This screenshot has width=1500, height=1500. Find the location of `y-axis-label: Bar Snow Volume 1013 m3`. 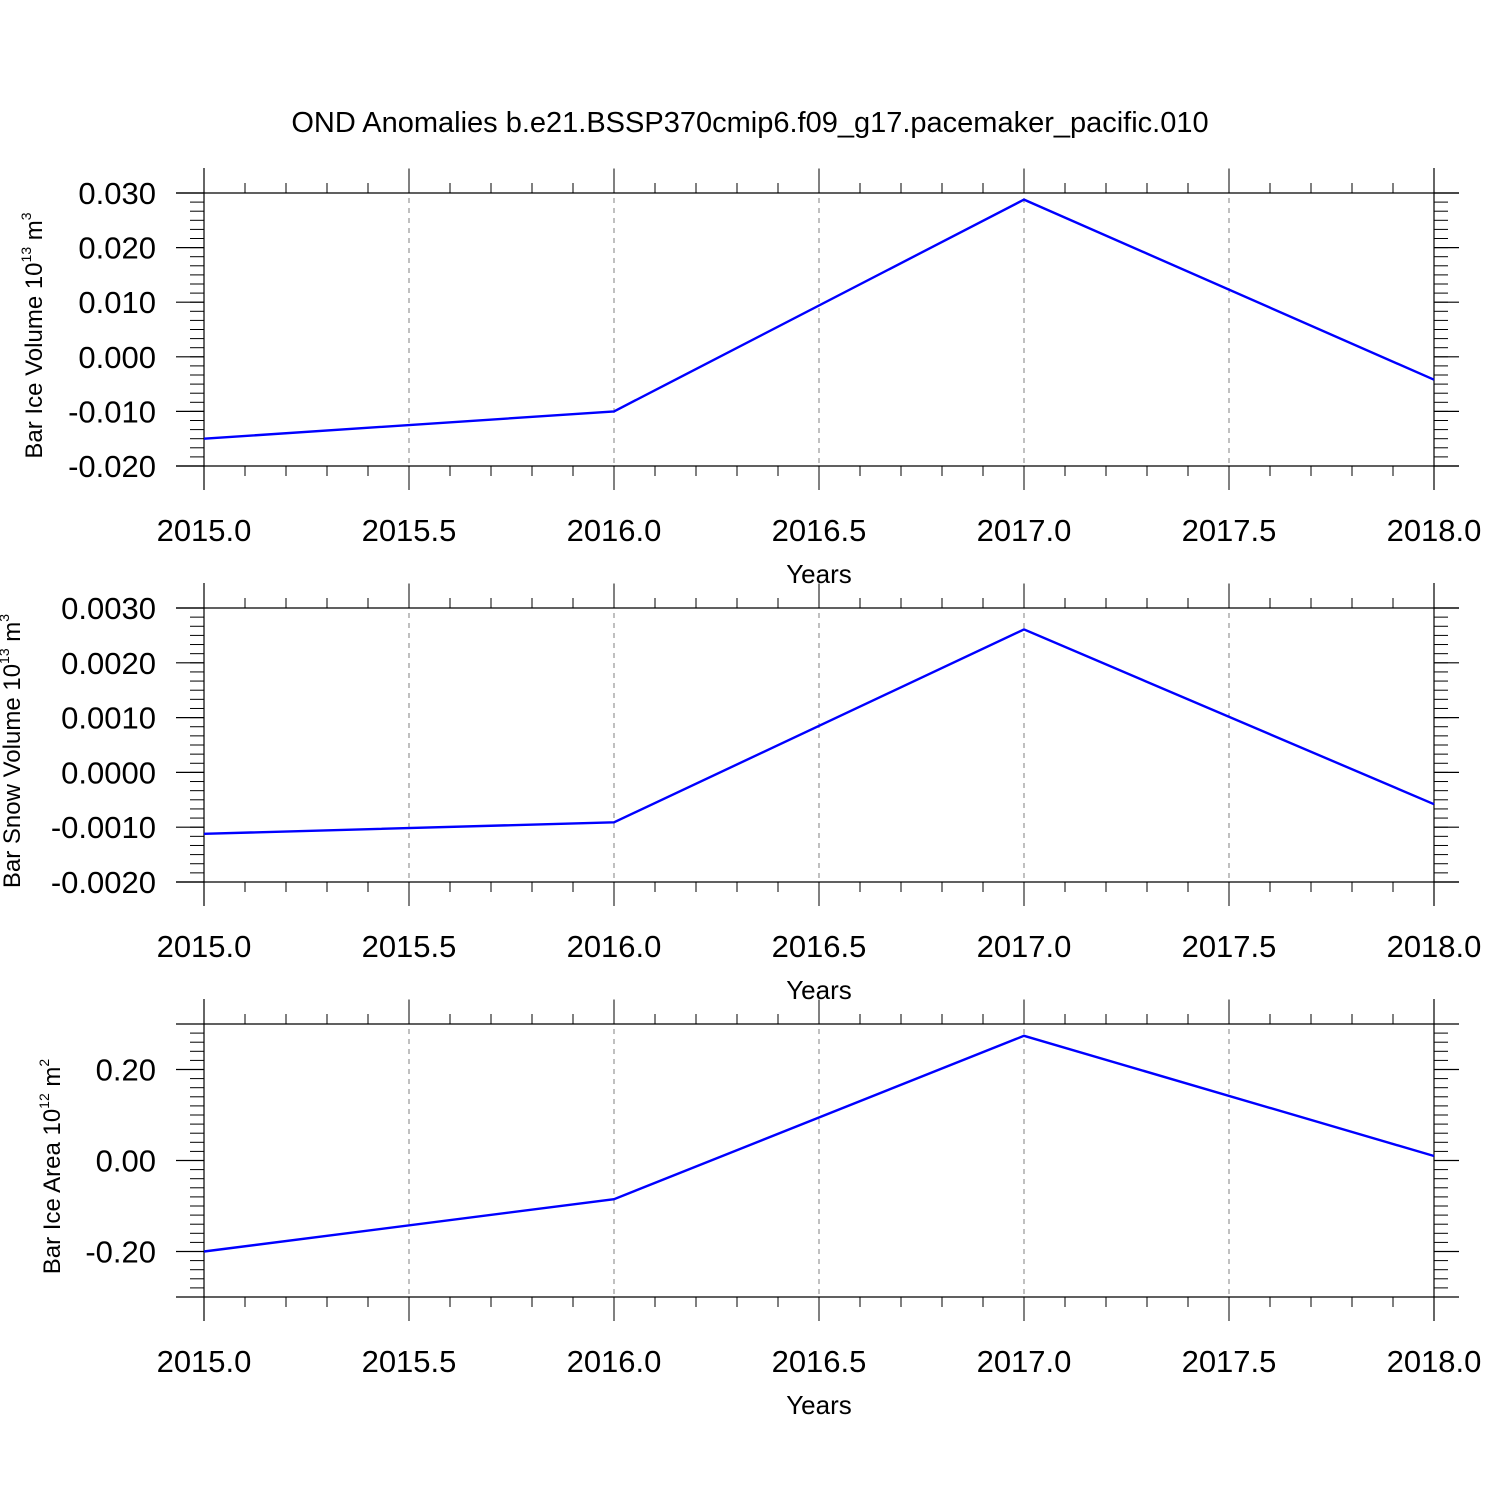

y-axis-label: Bar Snow Volume 1013 m3 is located at coordinates (13, 751).